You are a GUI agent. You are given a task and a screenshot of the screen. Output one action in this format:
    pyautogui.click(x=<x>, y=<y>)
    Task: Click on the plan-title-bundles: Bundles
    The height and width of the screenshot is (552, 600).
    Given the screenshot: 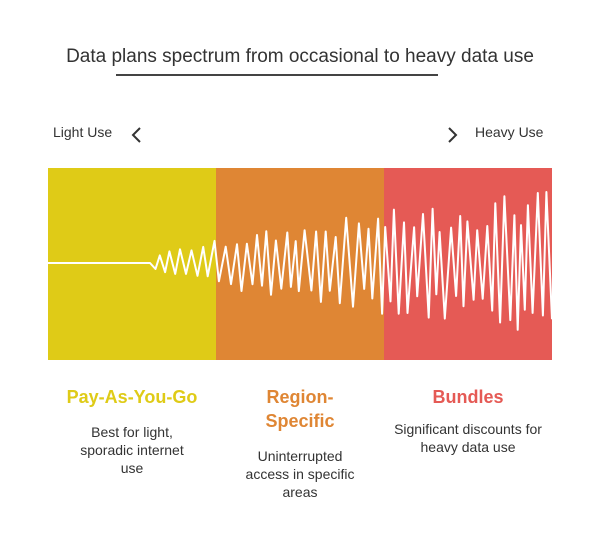 What is the action you would take?
    pyautogui.click(x=468, y=397)
    